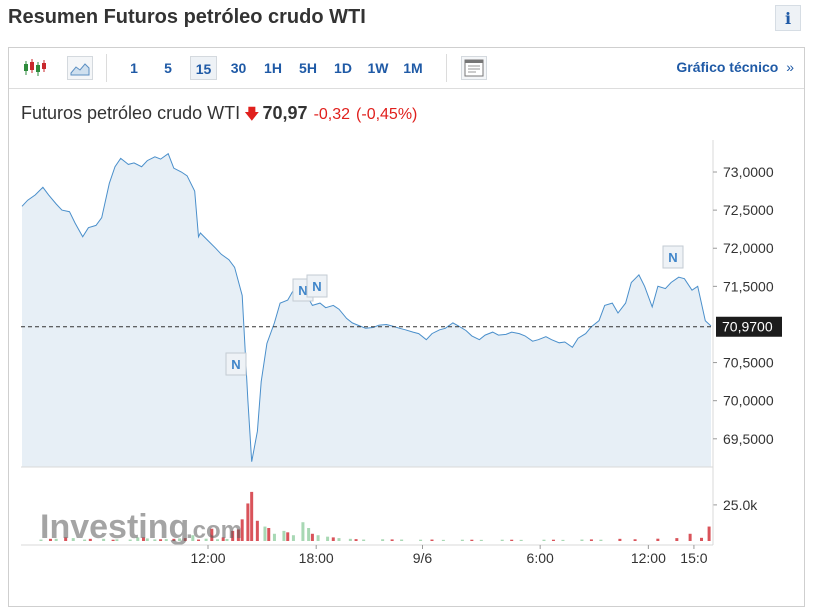  I want to click on price-tick-label: 72,5000, so click(748, 210).